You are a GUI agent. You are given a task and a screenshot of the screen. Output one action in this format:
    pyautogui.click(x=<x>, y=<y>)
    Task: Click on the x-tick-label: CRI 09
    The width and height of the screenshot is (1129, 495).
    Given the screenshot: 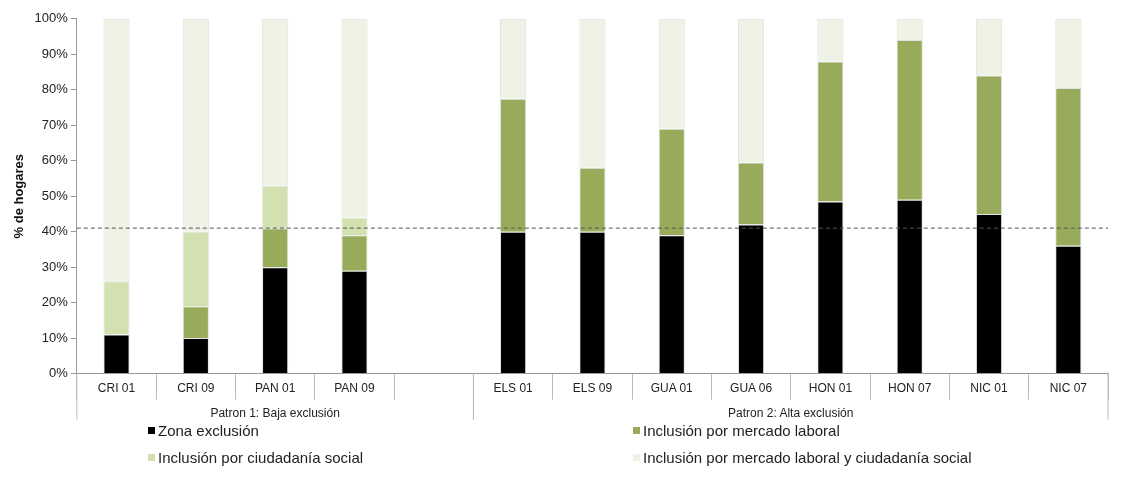 What is the action you would take?
    pyautogui.click(x=196, y=388)
    